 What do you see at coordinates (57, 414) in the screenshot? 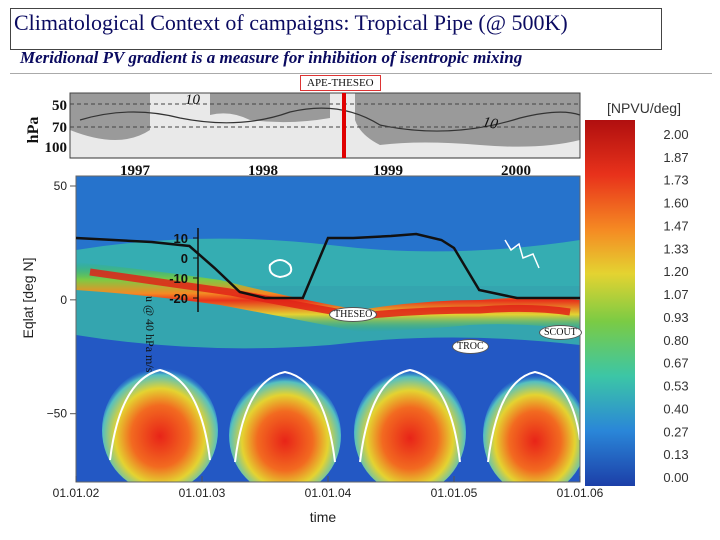
I see `y-tick-label: −50` at bounding box center [57, 414].